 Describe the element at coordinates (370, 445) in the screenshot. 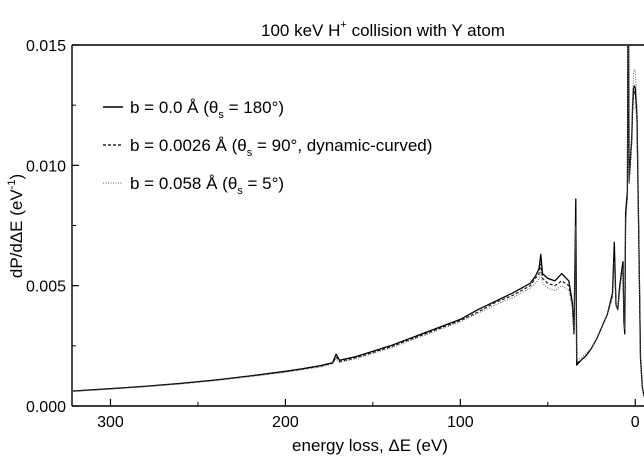

I see `x-axis-label: energy loss, ΔE (eV)` at that location.